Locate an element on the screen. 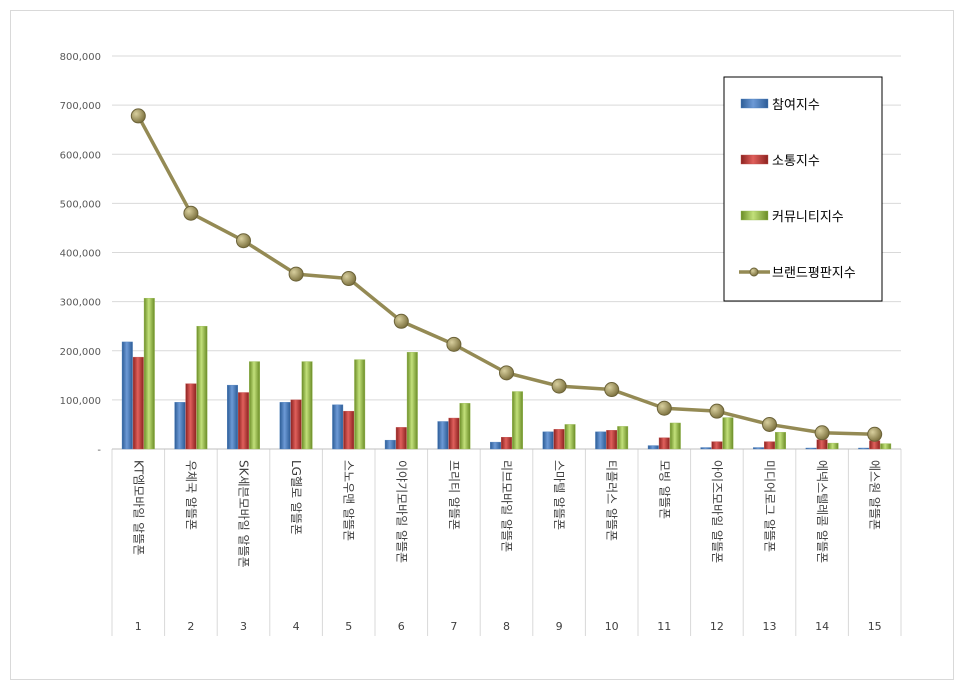 This screenshot has height=691, width=966. x-rank-label: 8 is located at coordinates (506, 626).